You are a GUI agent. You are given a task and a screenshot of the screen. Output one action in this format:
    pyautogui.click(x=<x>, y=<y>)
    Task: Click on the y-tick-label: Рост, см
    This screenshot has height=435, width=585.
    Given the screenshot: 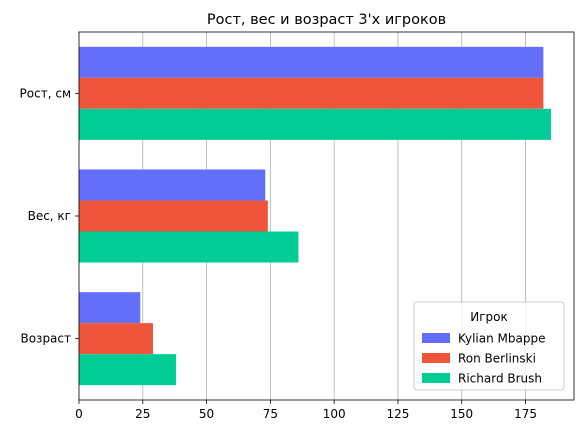 What is the action you would take?
    pyautogui.click(x=45, y=93)
    